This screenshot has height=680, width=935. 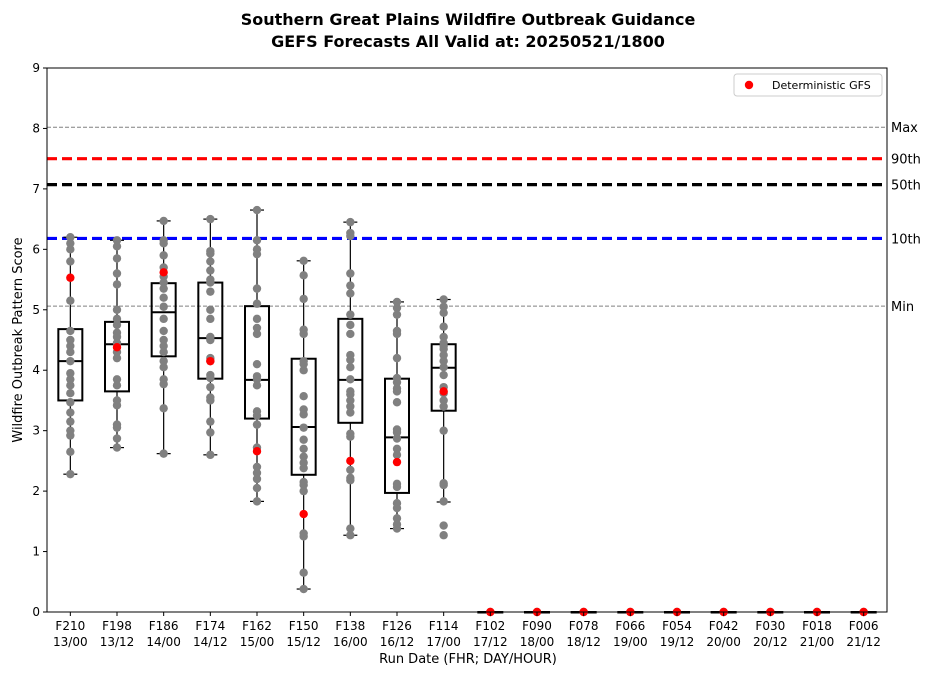 I want to click on x-tick-label-fhr: F054, so click(x=677, y=626).